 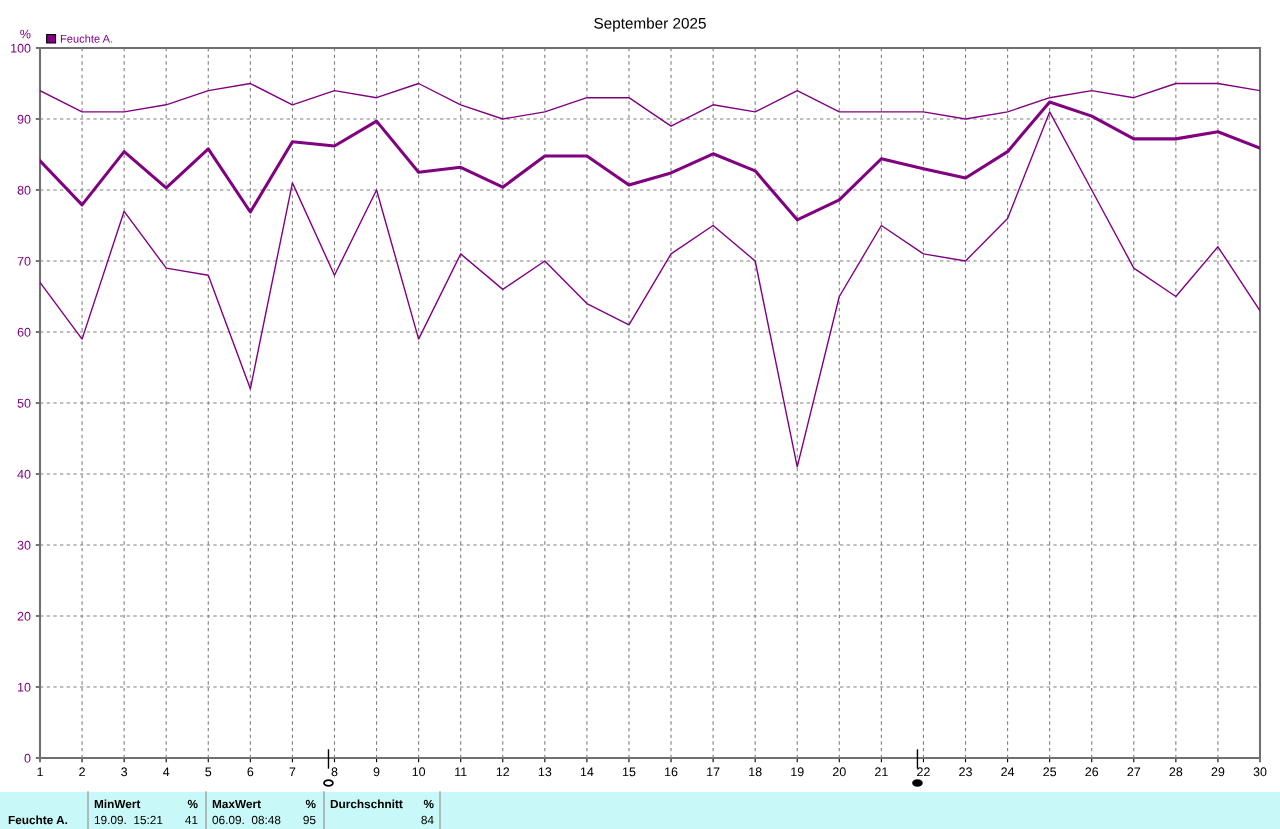 I want to click on x-tick-label: 25, so click(x=1050, y=772).